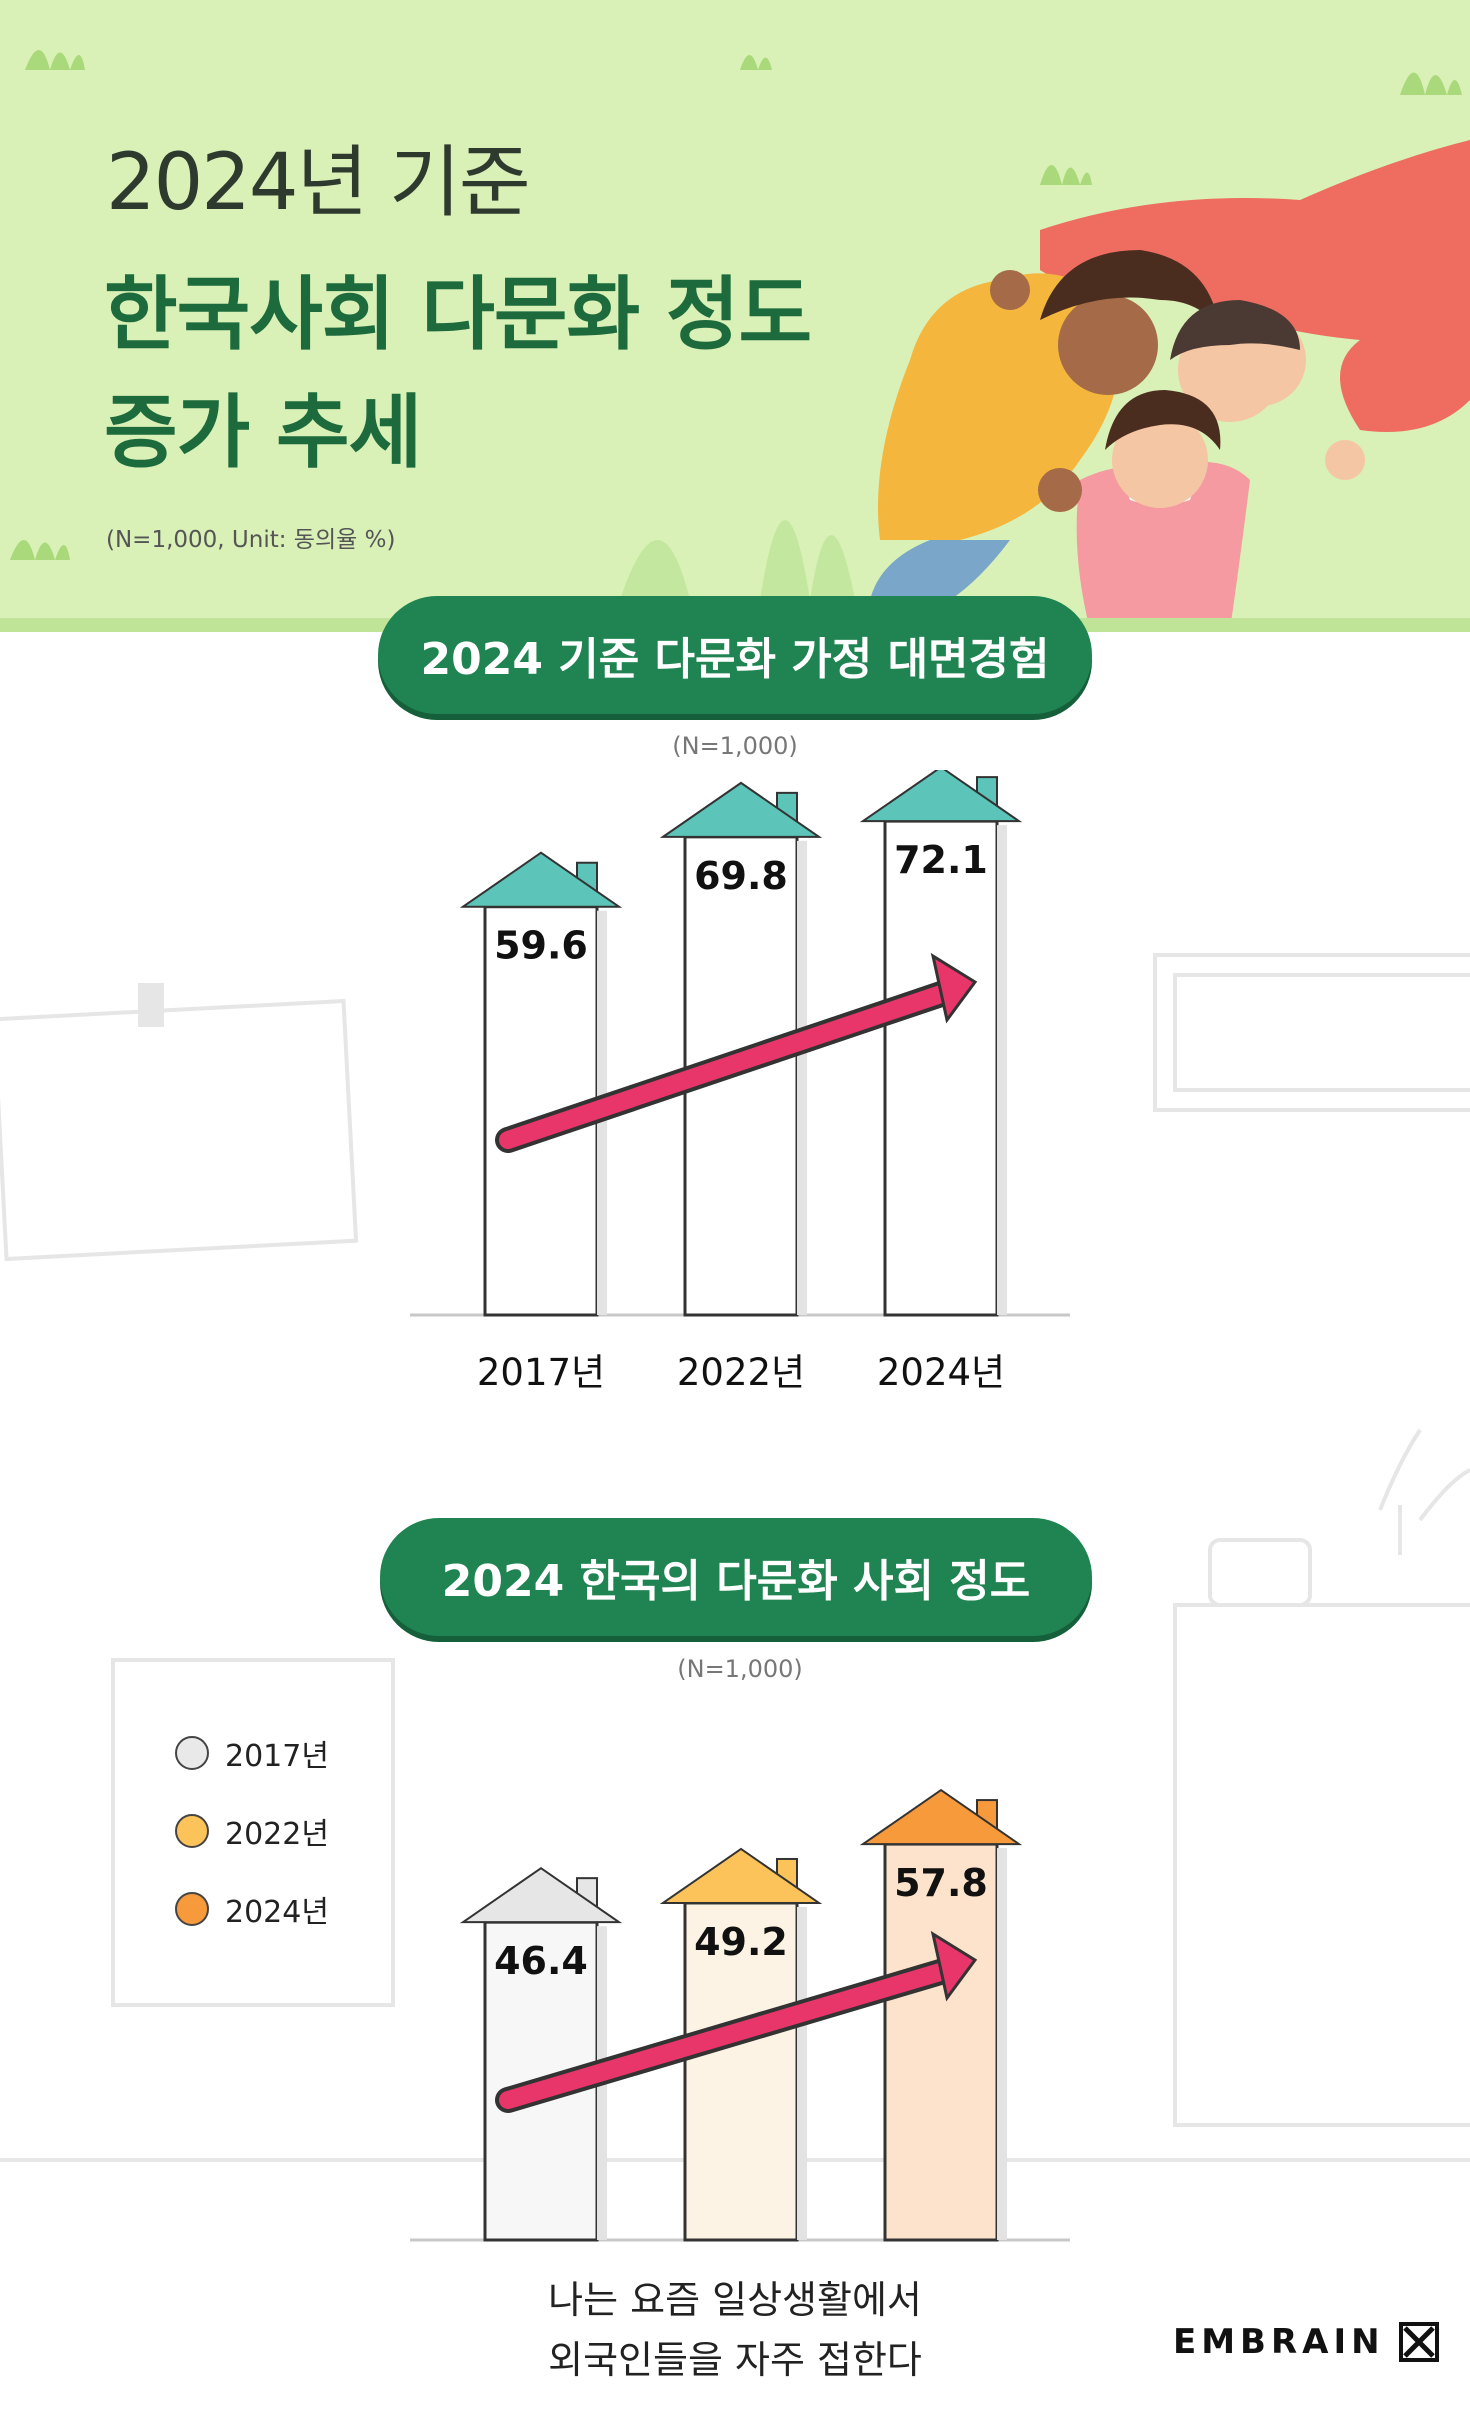 This screenshot has width=1470, height=2422. Describe the element at coordinates (541, 1372) in the screenshot. I see `category-label: 2017년` at that location.